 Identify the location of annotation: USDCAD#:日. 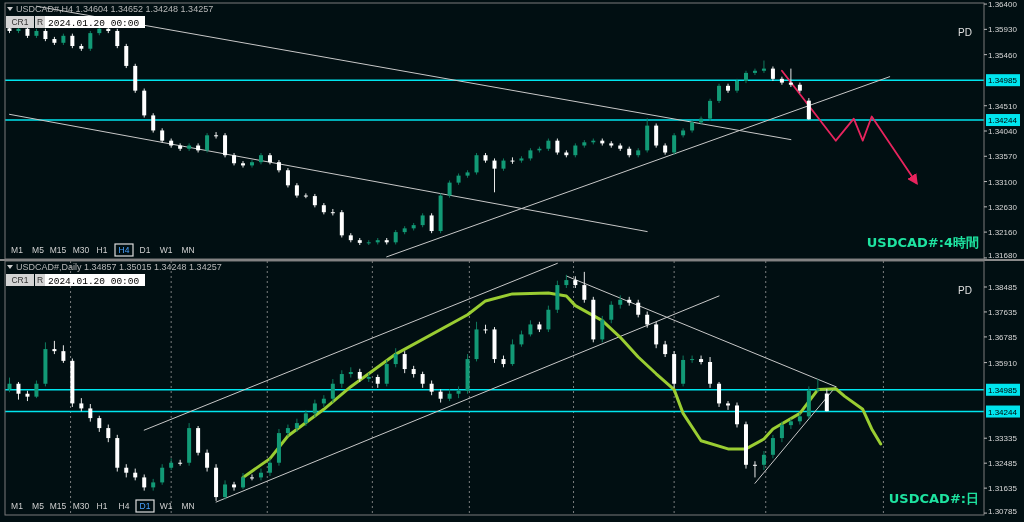
(933, 498).